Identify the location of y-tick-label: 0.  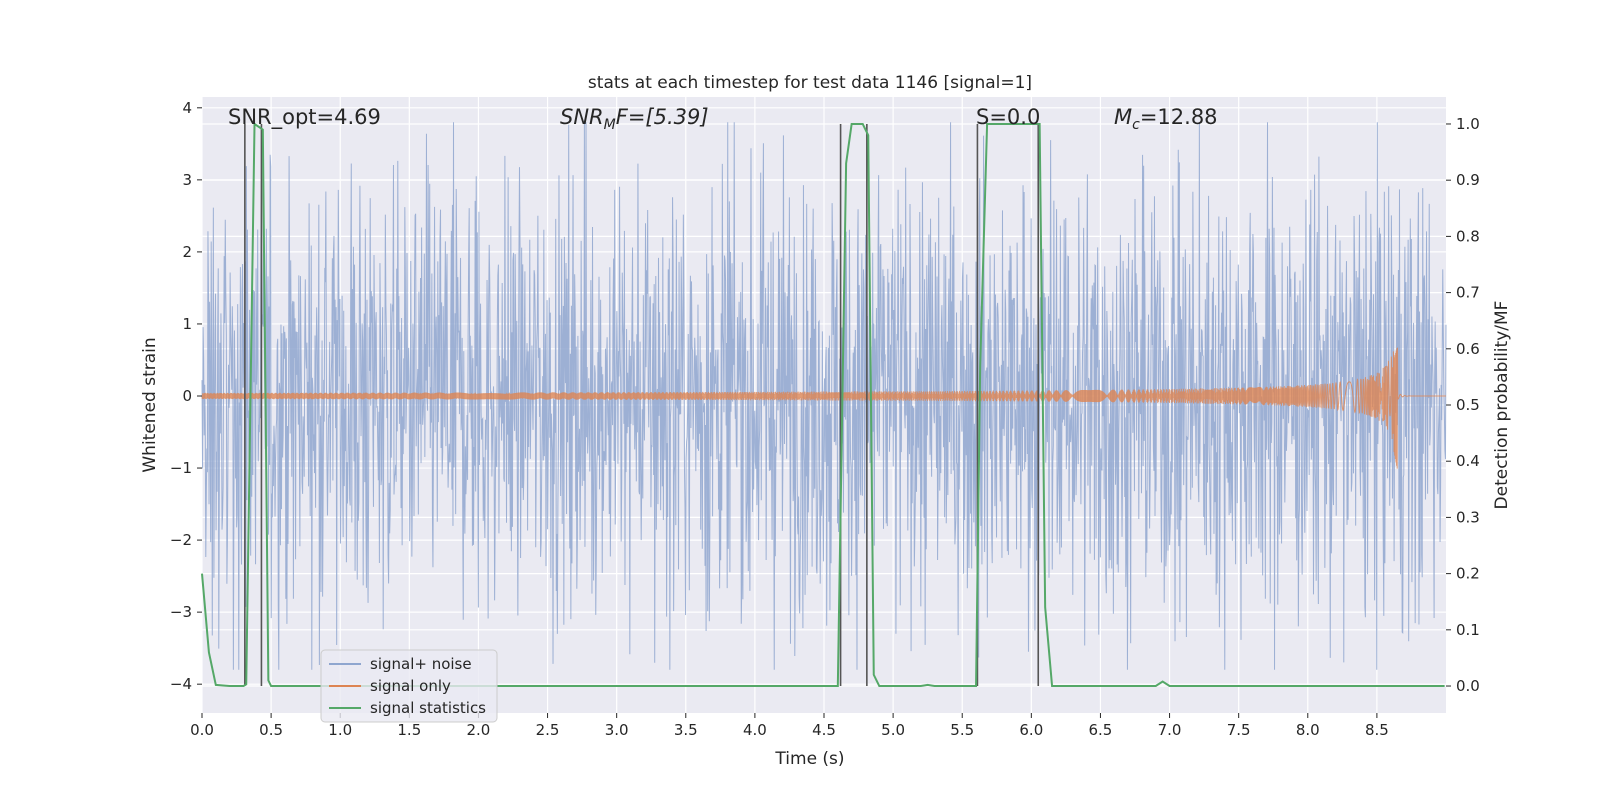
(187, 396).